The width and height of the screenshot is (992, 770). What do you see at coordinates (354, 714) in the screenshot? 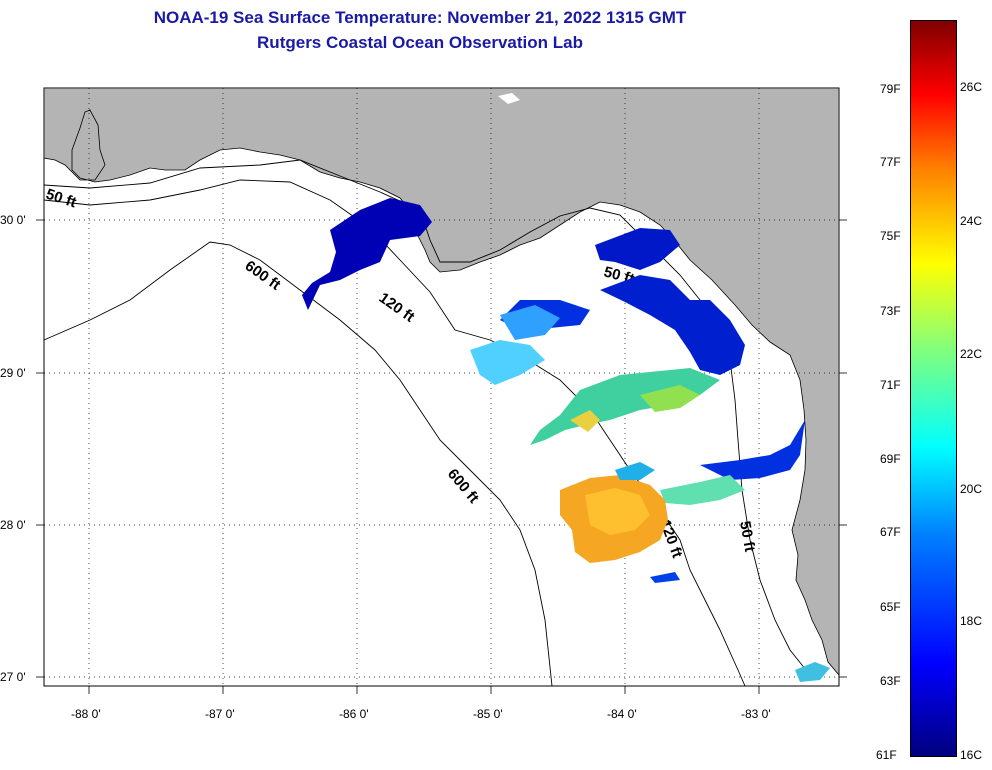
I see `lon-label: -86 0'` at bounding box center [354, 714].